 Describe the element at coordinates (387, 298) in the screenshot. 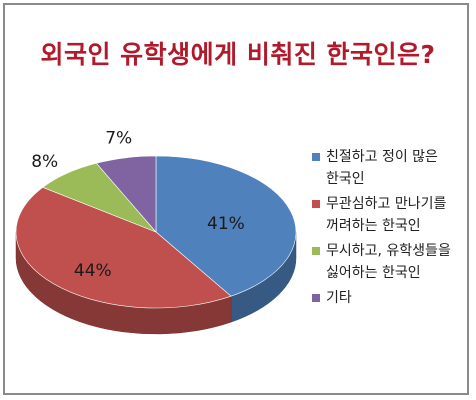

I see `legend-item-3: 기타` at that location.